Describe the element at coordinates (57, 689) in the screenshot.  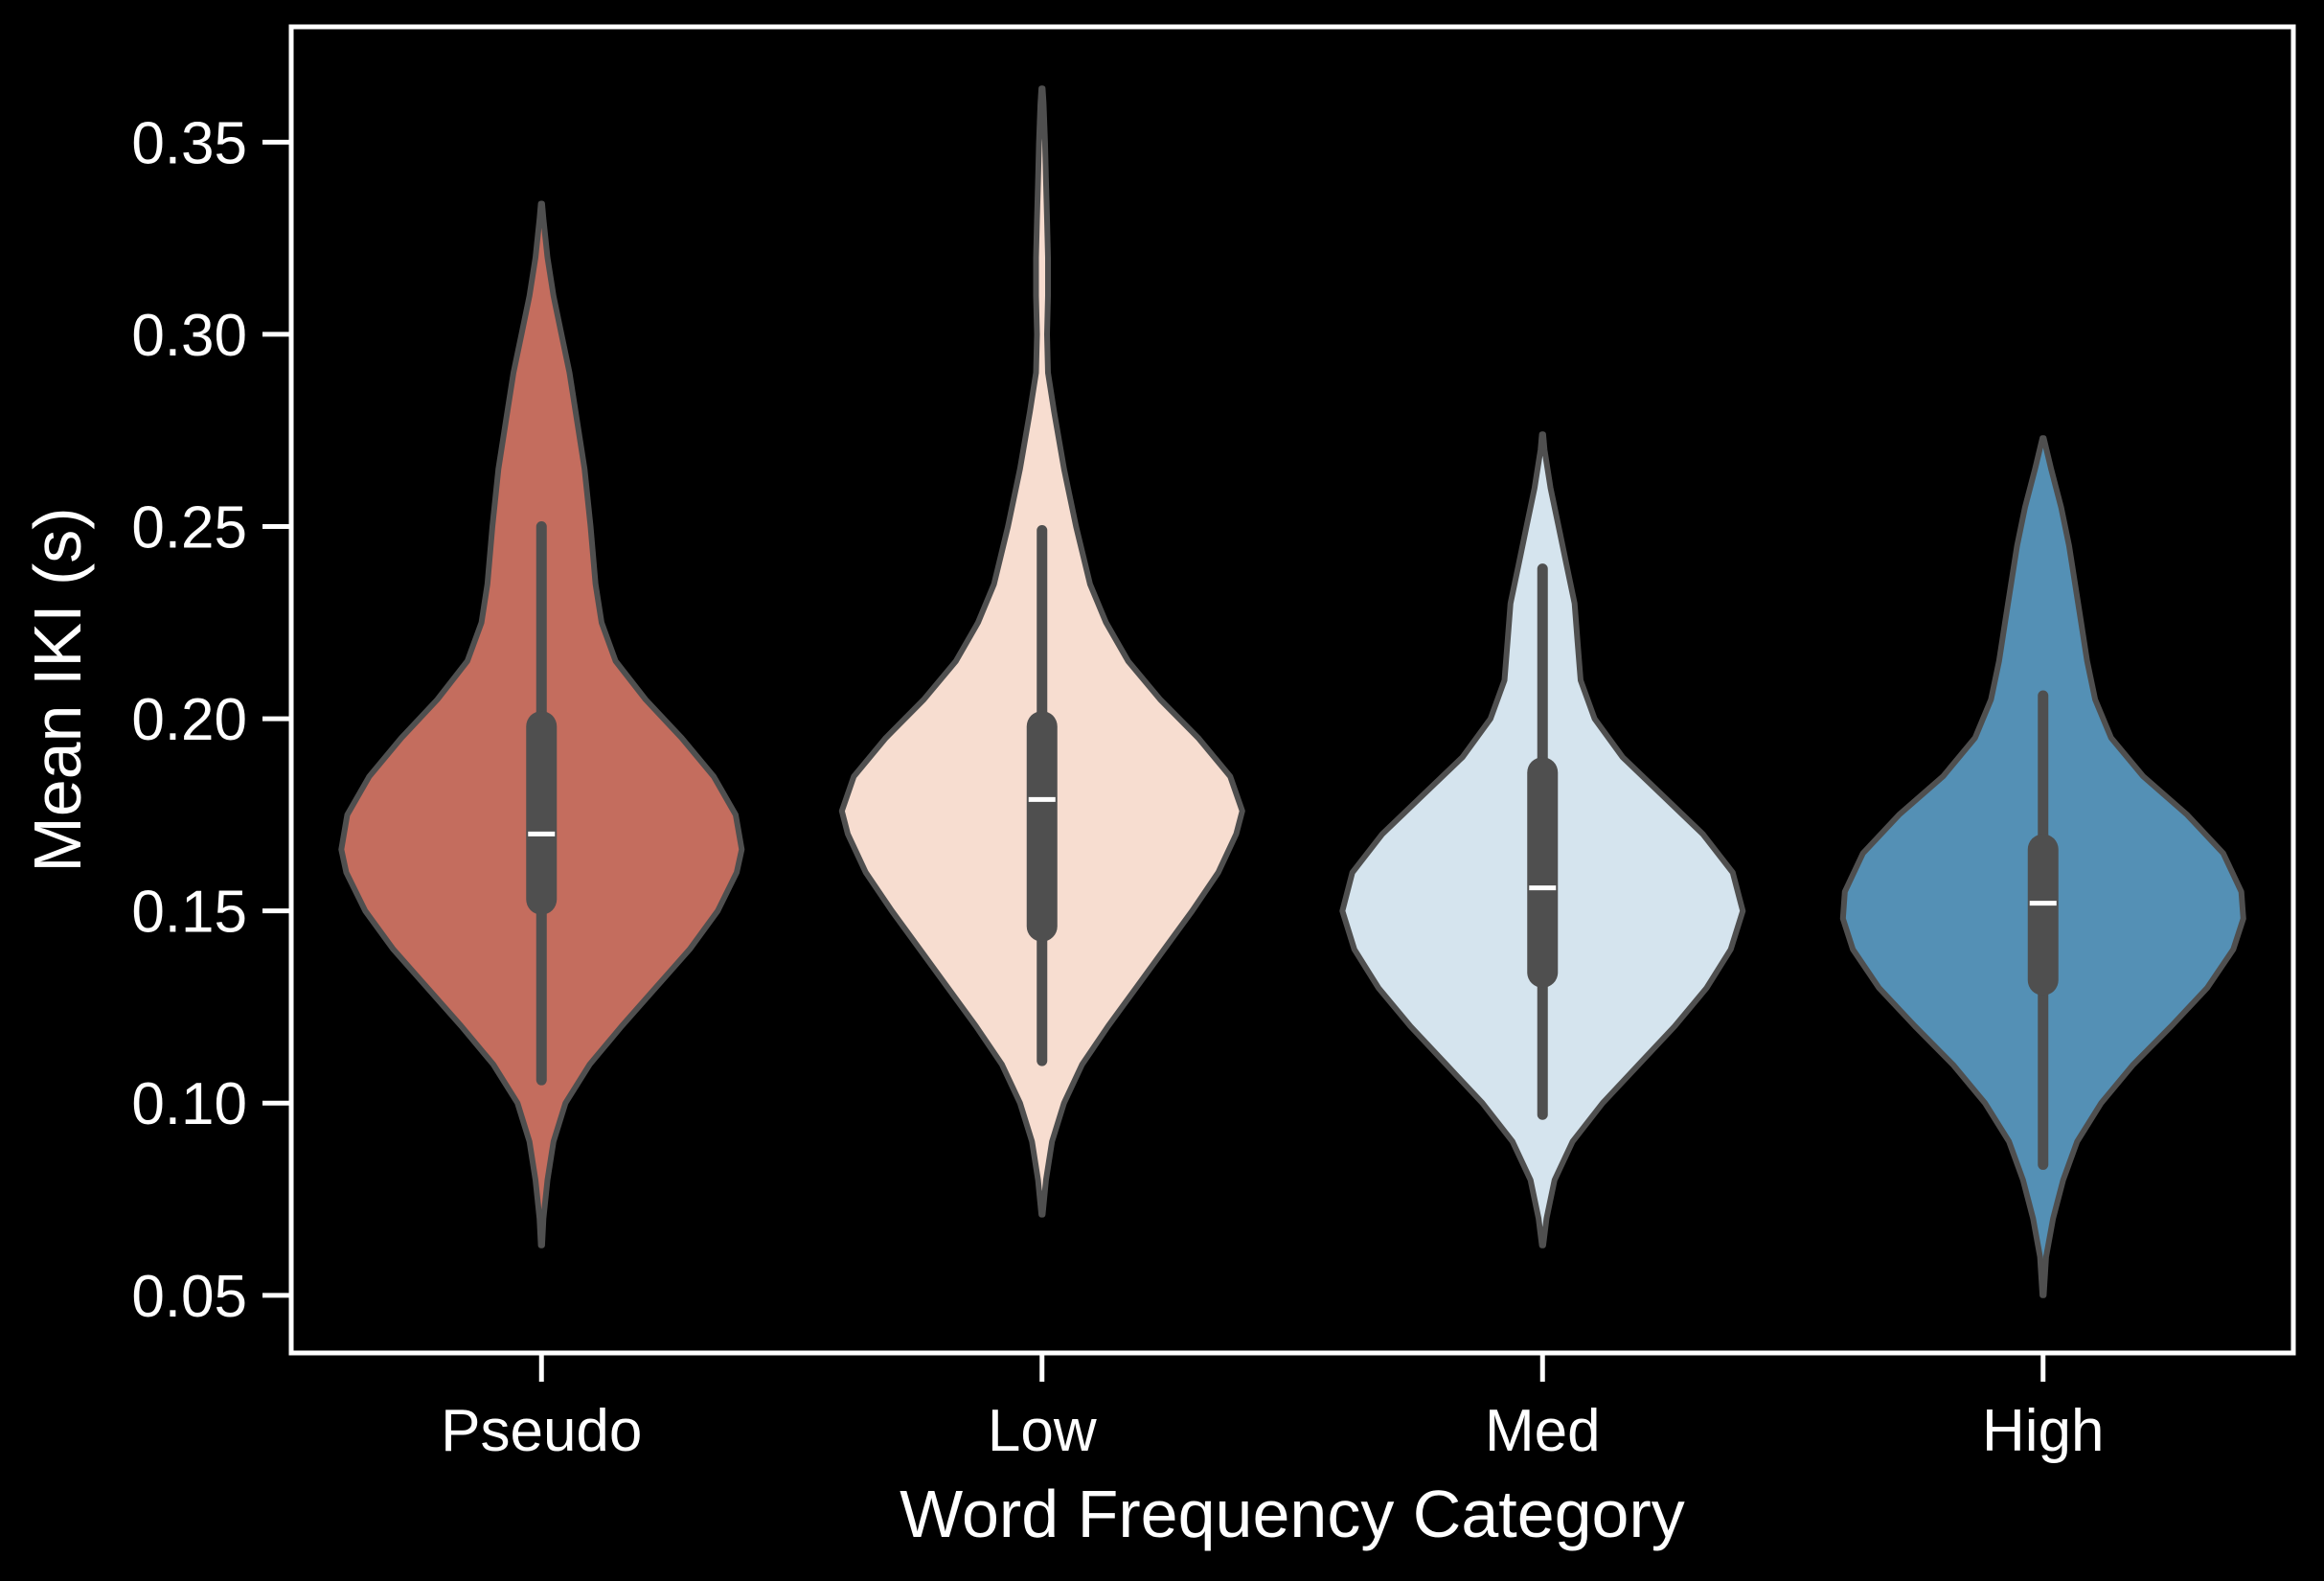
I see `y-axis-label: Mean IKI (s)` at that location.